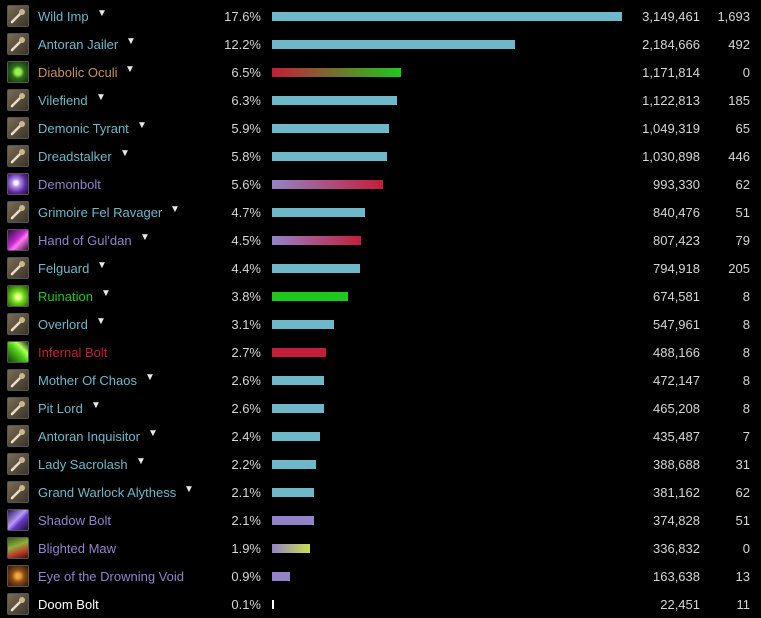 This screenshot has height=618, width=761. I want to click on percent-value: 2.2%, so click(246, 464).